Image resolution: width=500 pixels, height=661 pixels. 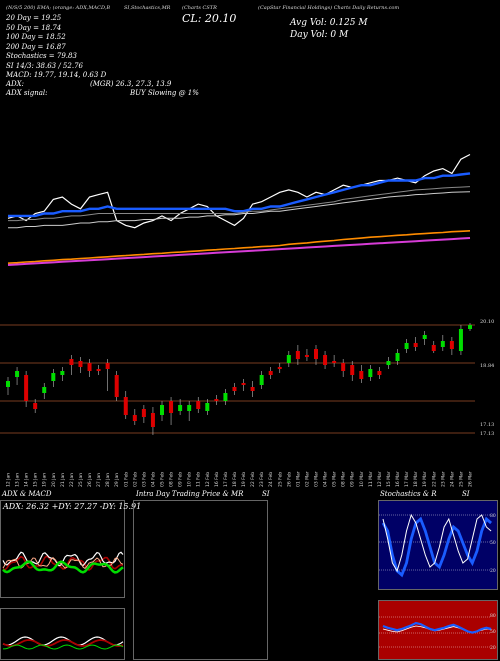 What do you see at coordinates (335, 479) in the screenshot?
I see `date-tick-label: 05 Mar` at bounding box center [335, 479].